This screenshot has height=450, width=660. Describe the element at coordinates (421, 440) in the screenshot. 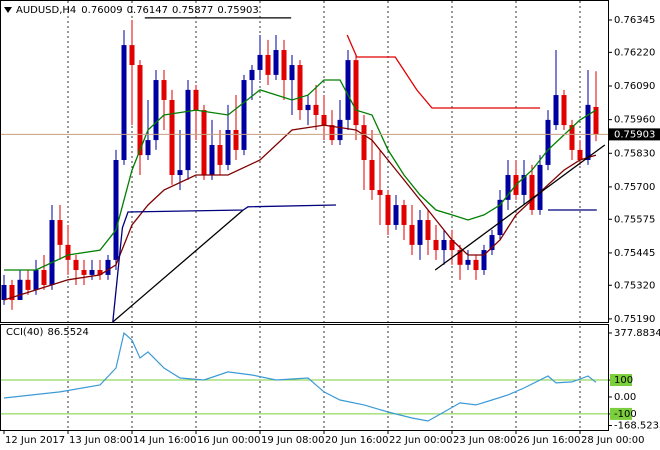

I see `x-tick-label: 22 Jun 00:00` at that location.